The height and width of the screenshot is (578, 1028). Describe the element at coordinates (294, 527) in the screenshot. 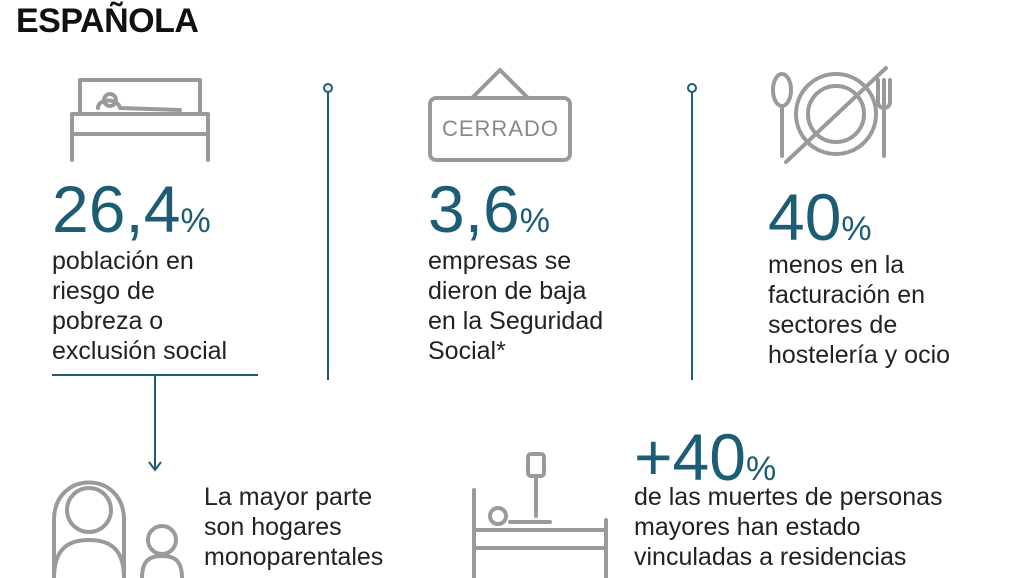

I see `note-text: La mayor parte son hogares monoparentales` at that location.